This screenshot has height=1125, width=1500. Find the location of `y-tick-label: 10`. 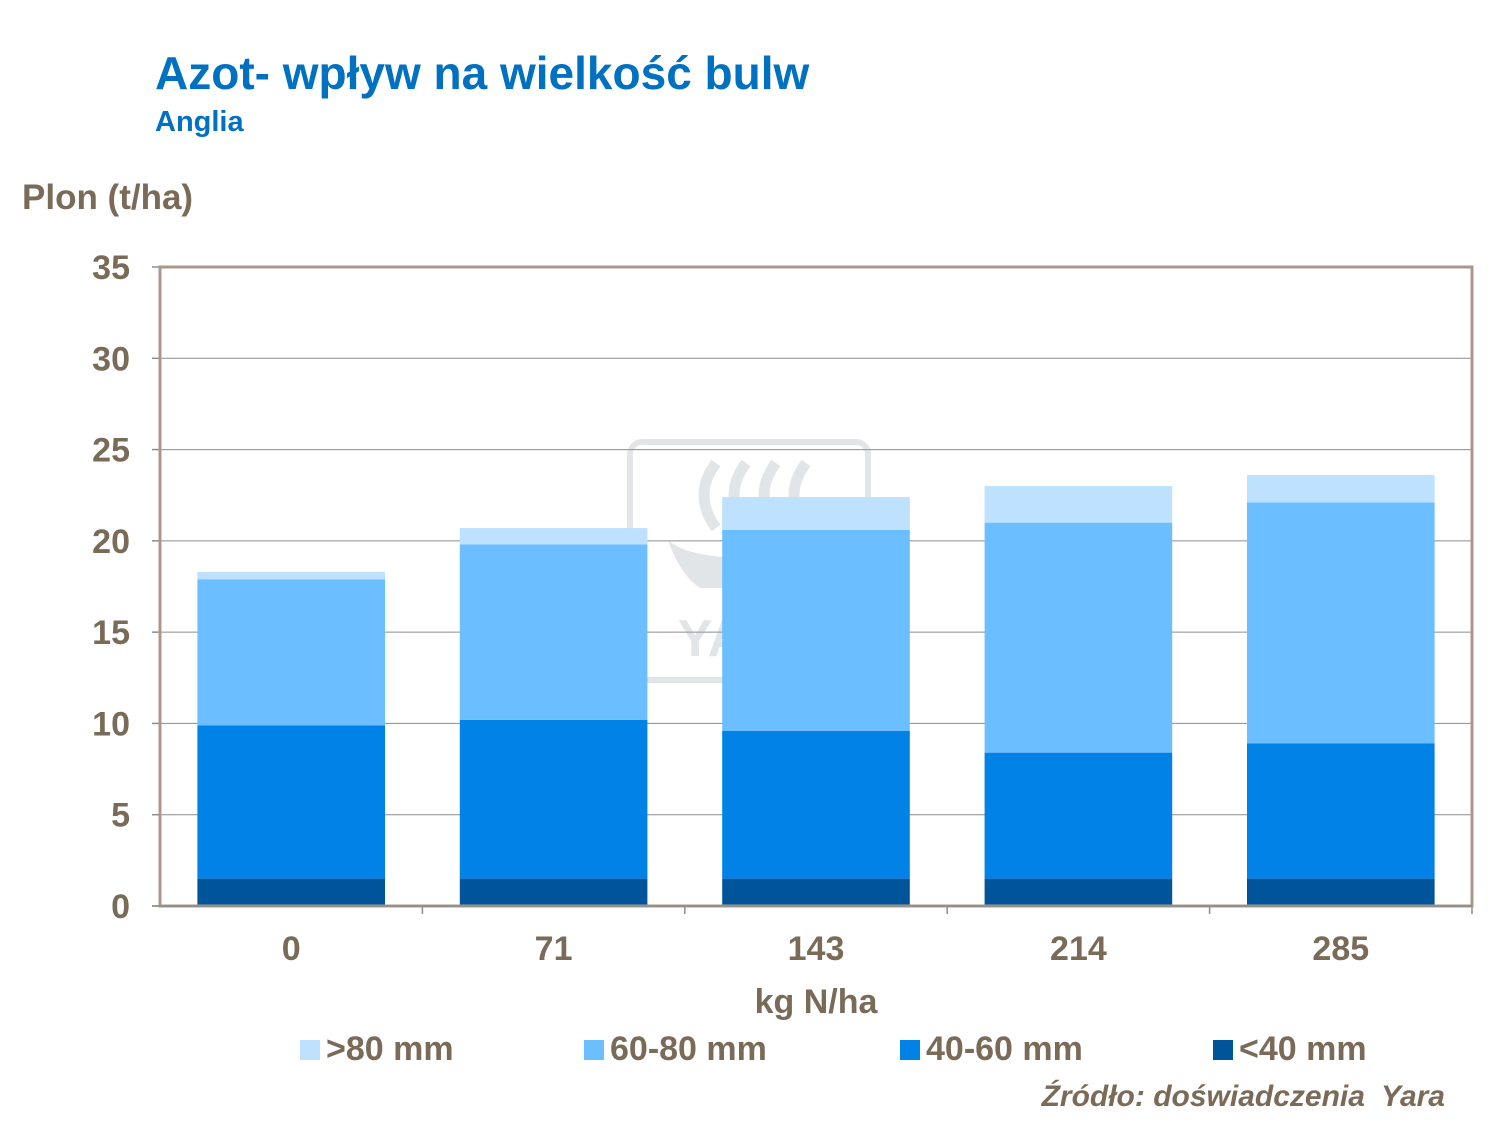

y-tick-label: 10 is located at coordinates (111, 724).